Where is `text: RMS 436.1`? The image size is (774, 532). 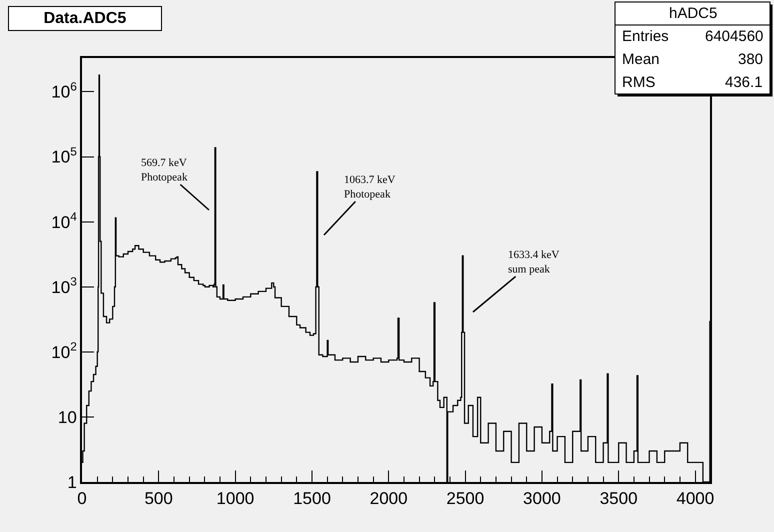 text: RMS 436.1 is located at coordinates (692, 82).